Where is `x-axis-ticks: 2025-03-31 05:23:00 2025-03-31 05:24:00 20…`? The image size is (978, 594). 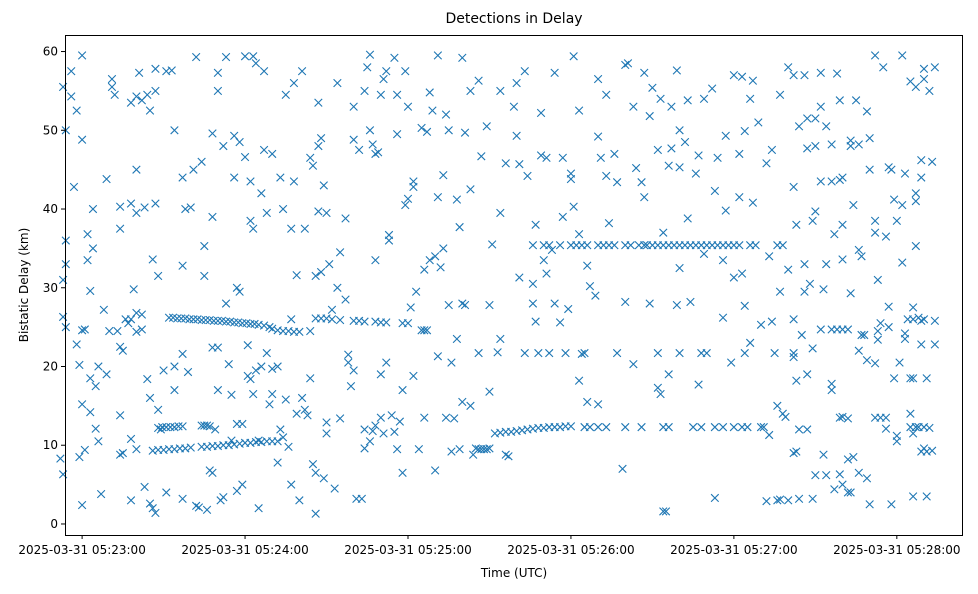
x-axis-ticks: 2025-03-31 05:23:00 2025-03-31 05:24:00 20… is located at coordinates (489, 546).